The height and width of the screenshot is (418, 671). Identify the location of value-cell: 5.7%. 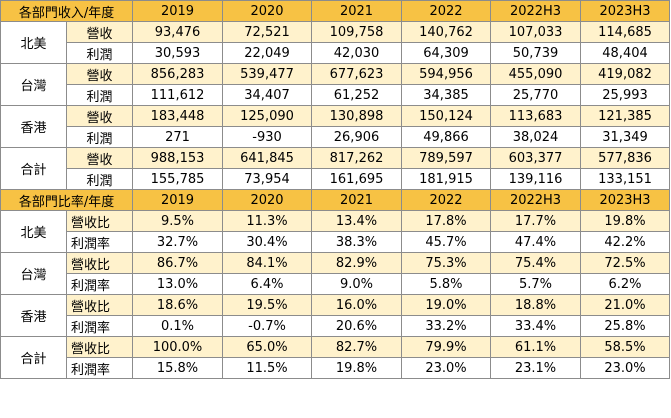
(536, 284).